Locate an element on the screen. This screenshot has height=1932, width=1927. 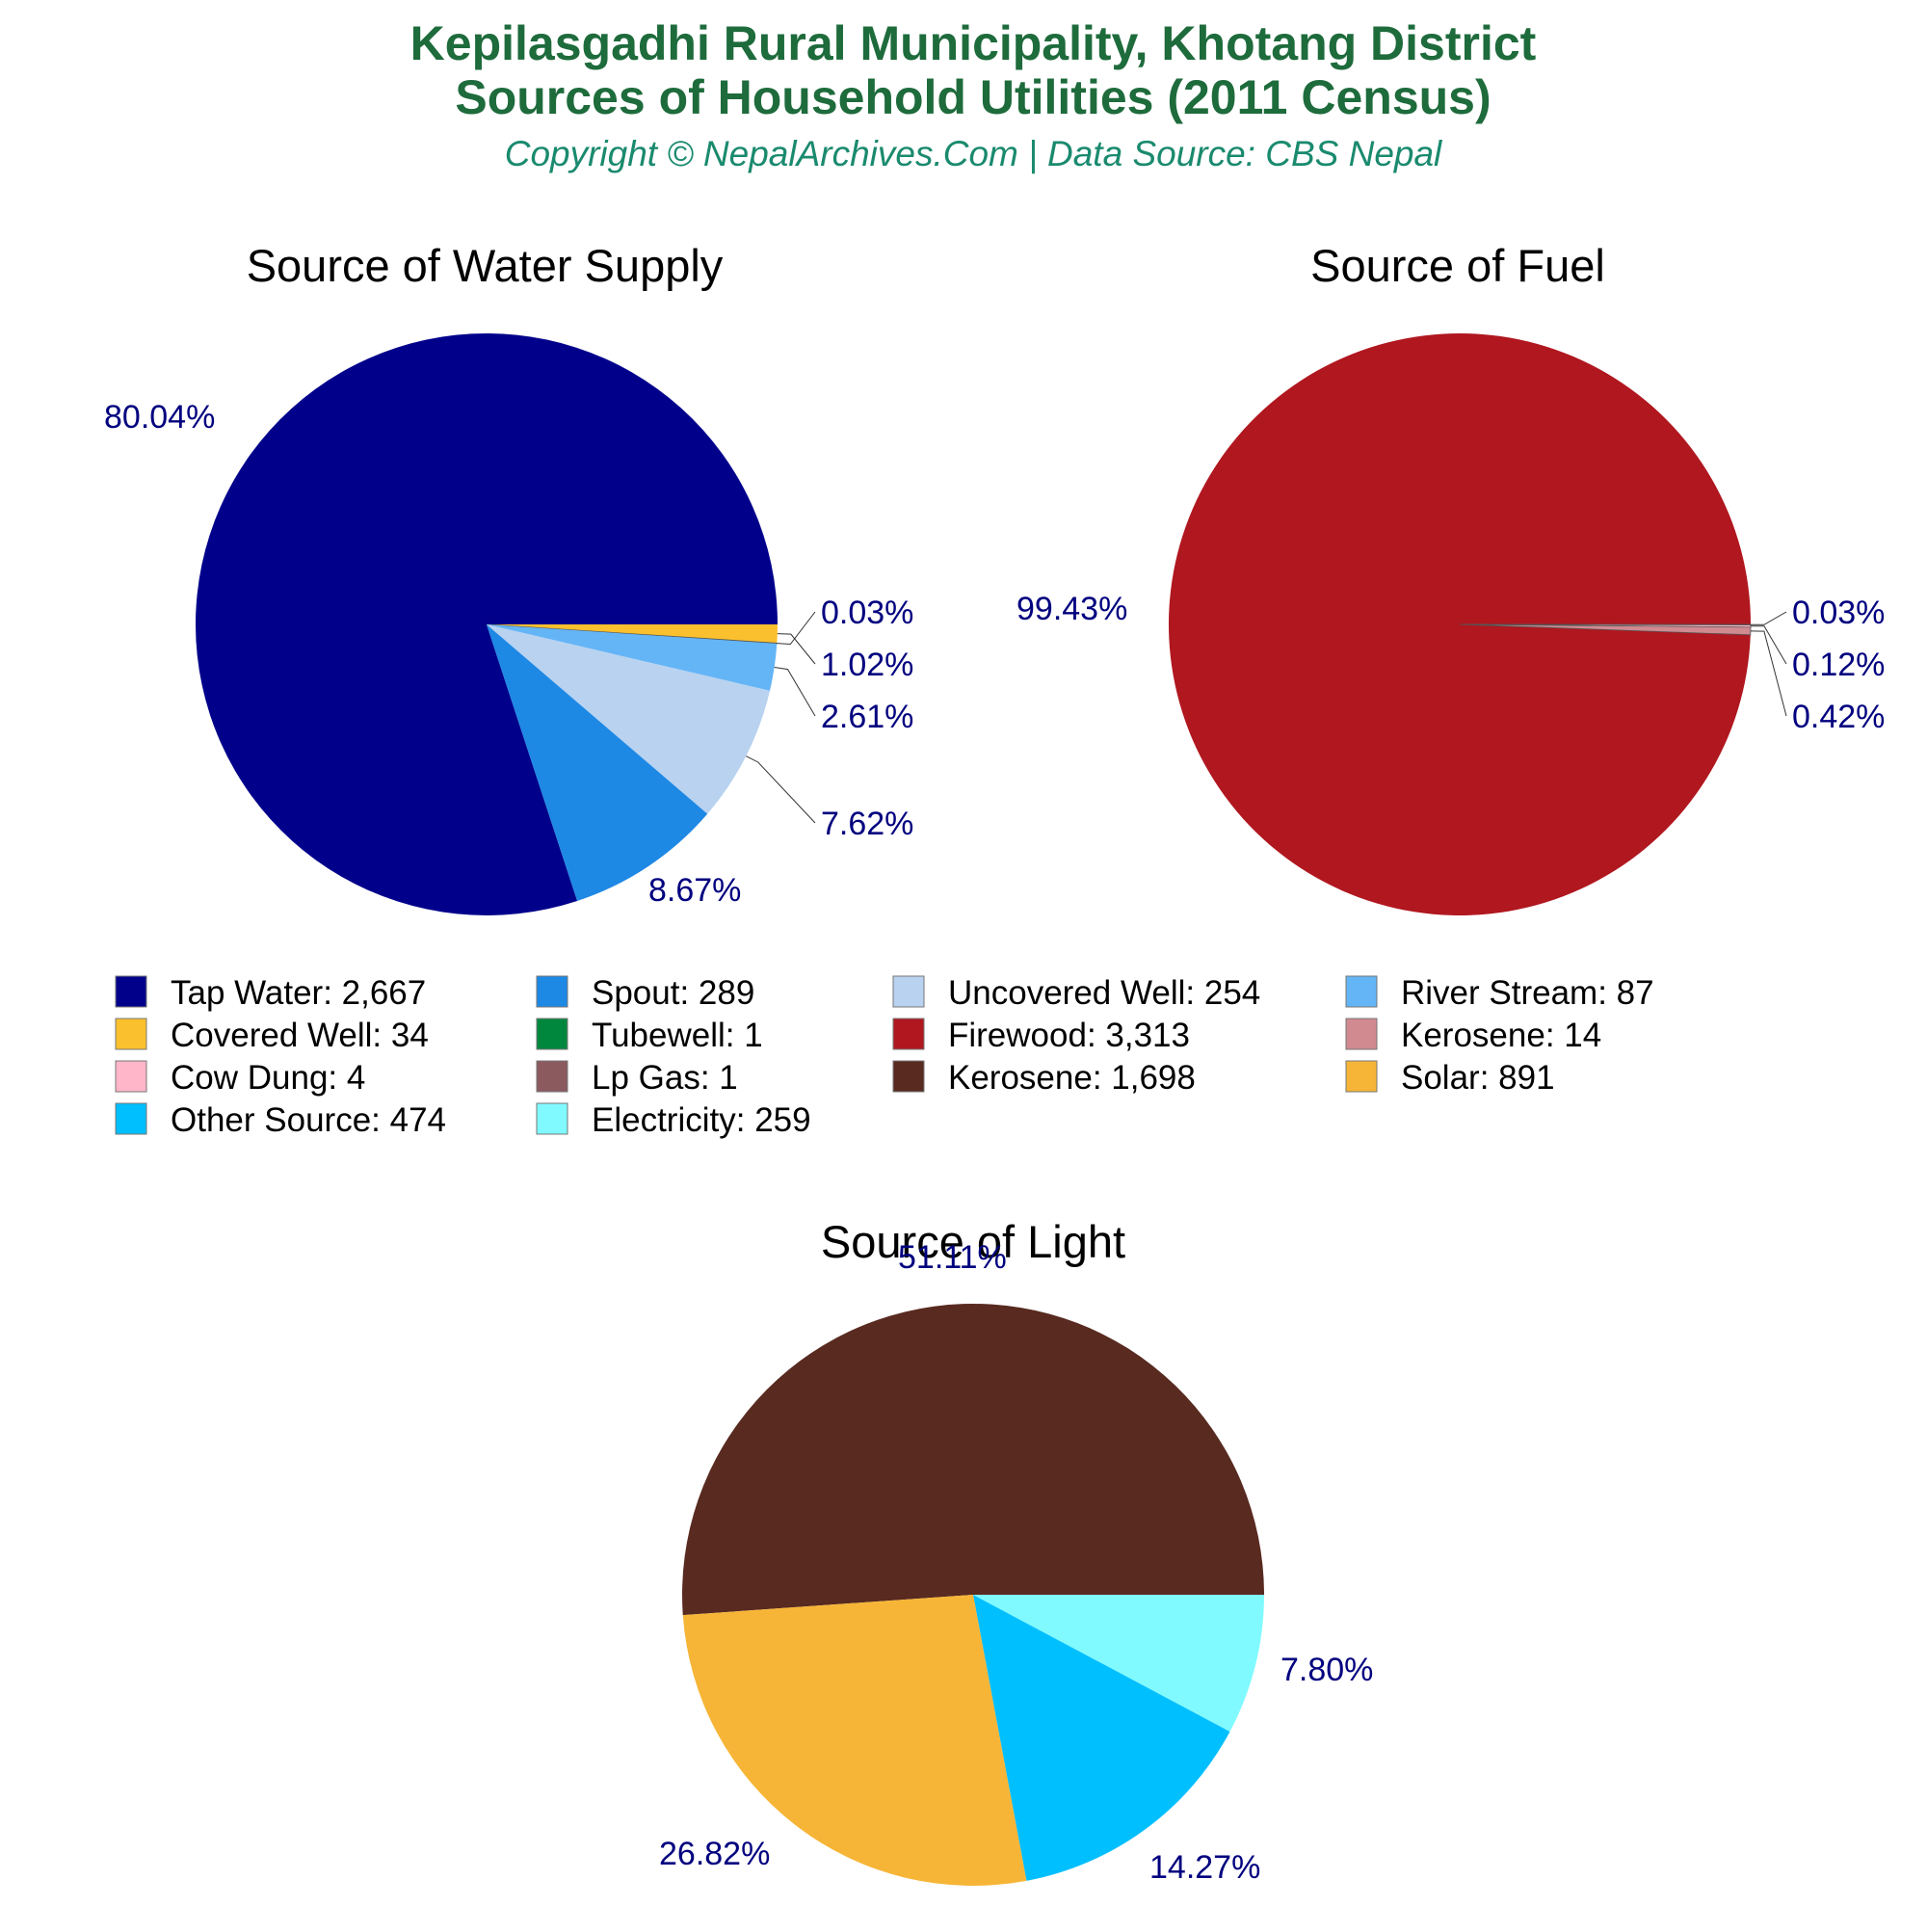
legend-label: Lp Gas: 1 is located at coordinates (665, 1078).